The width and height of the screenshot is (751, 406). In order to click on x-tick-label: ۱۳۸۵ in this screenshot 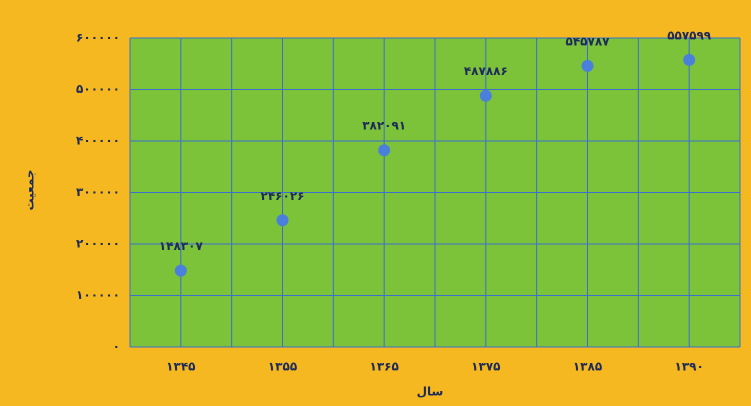, I will do `click(587, 367)`.